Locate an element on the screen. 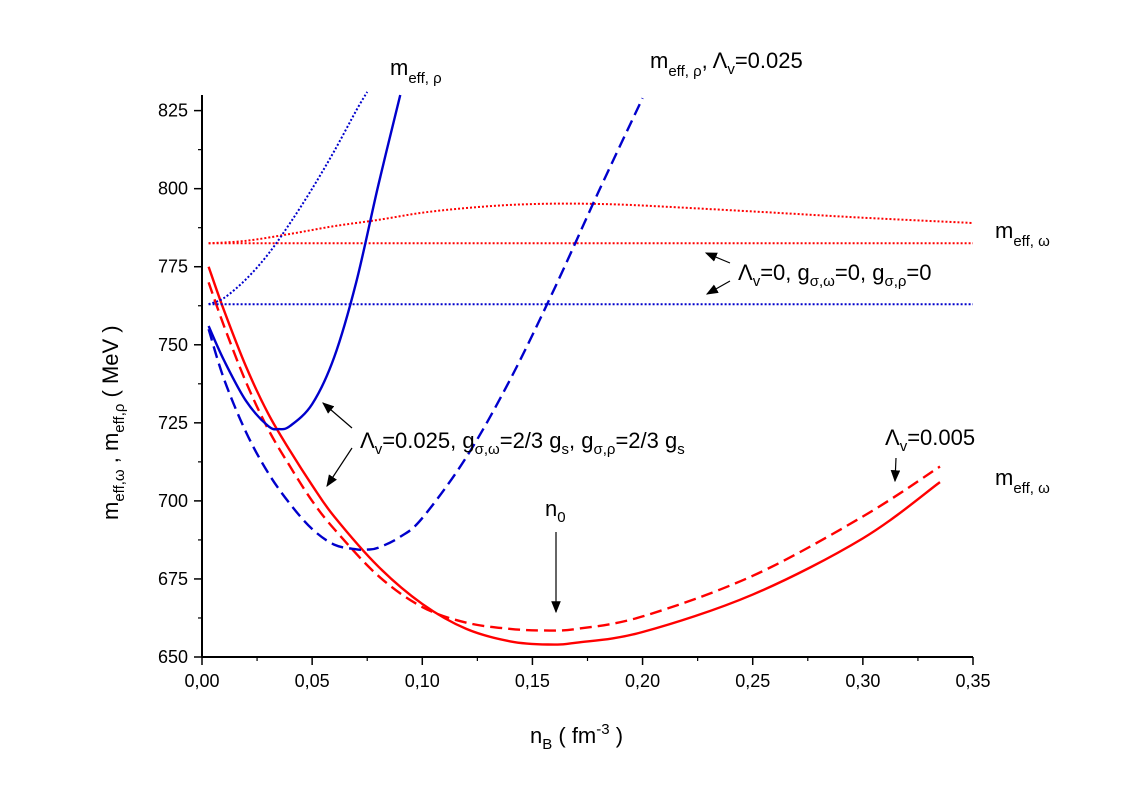 The image size is (1132, 789). label-lambda-0025: Λv=0.025, gσ,ω=2/3 gs, gσ,ρ=2/3 gs is located at coordinates (522, 443).